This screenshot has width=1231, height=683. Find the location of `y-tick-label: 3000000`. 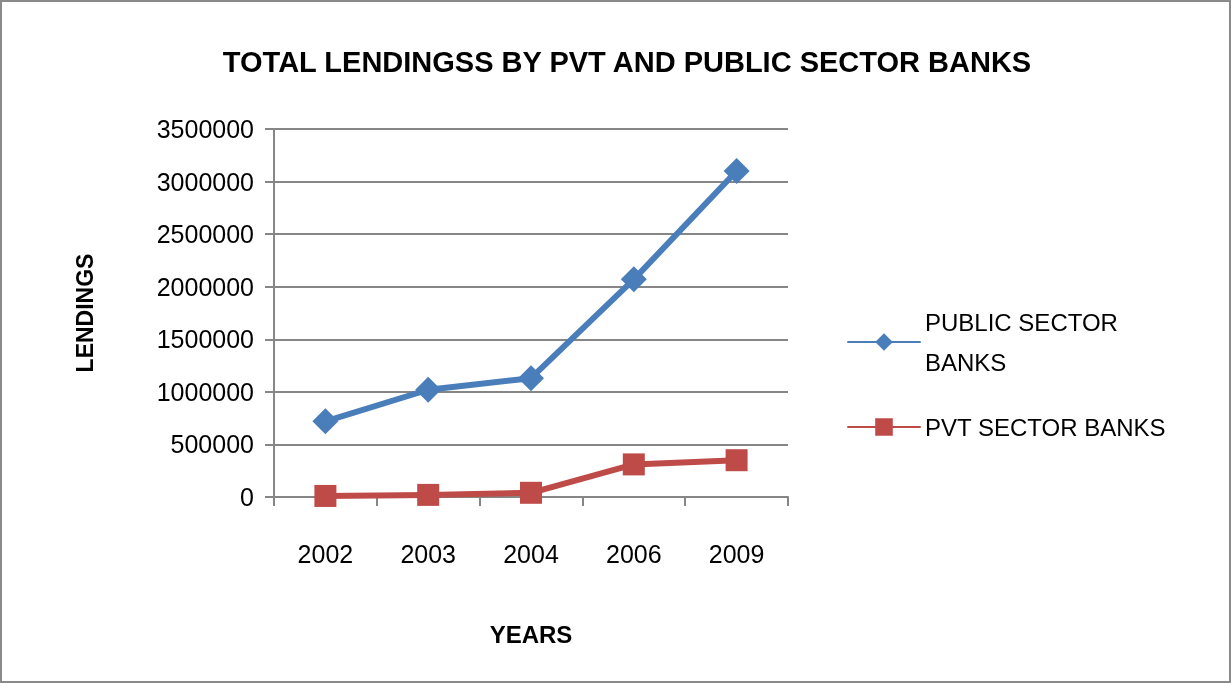

y-tick-label: 3000000 is located at coordinates (205, 181).